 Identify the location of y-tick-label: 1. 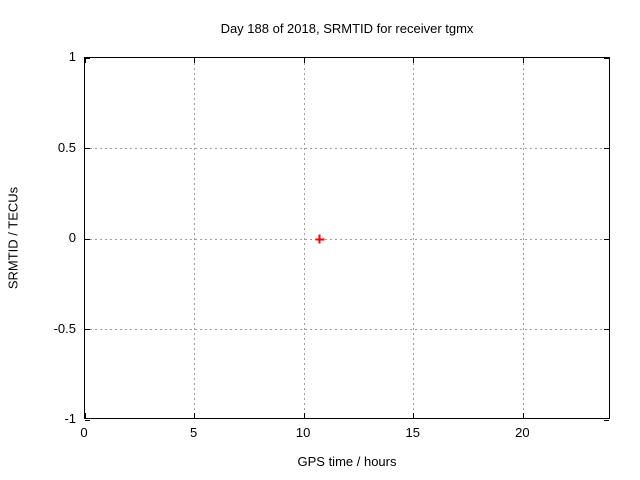
(72, 56).